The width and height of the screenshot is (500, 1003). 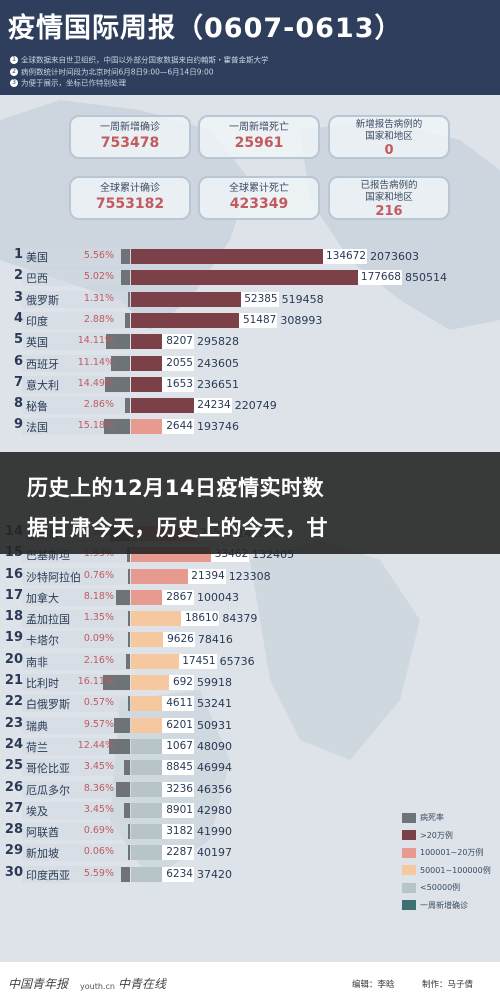 I want to click on table-row: 6 西班牙 11.14% 2055 243605, so click(x=250, y=363).